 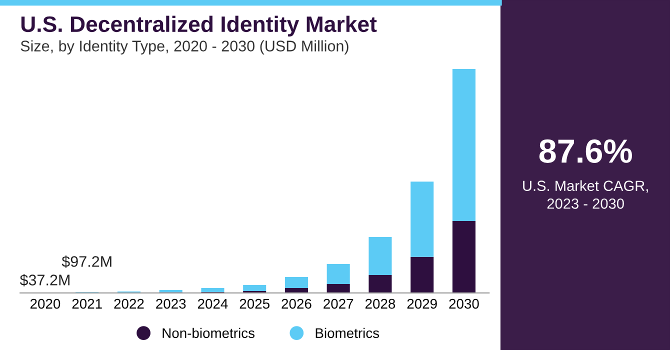 I want to click on chart-title: U.S. Decentralized Identity Market, so click(x=199, y=26).